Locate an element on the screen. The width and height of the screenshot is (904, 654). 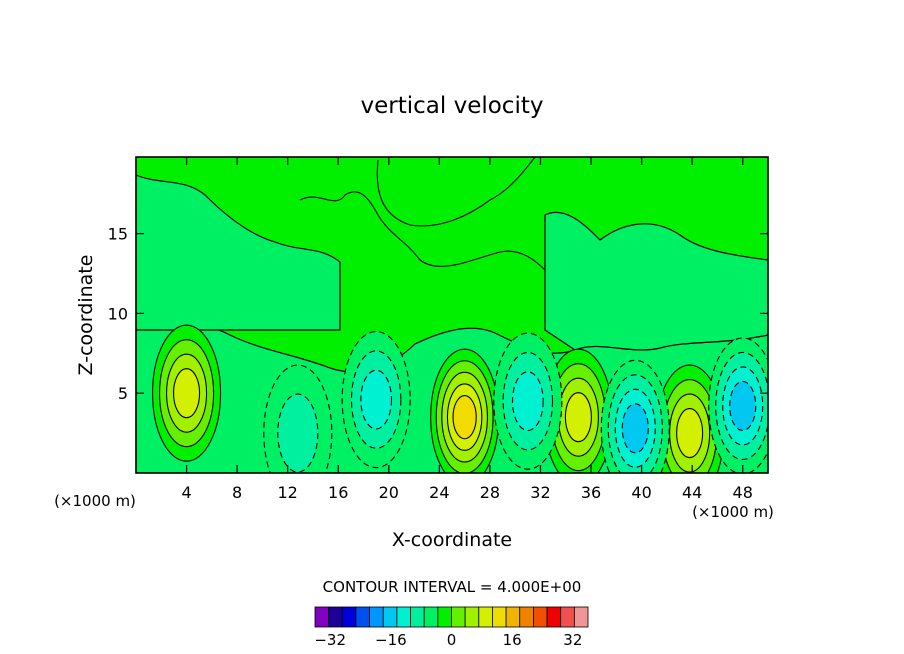
x-tick-label: 40 is located at coordinates (641, 492).